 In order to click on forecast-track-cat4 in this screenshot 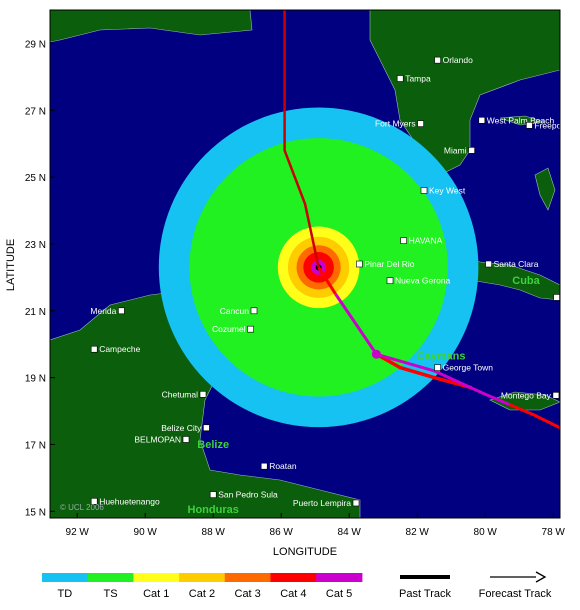, I will do `click(327, 280)`.